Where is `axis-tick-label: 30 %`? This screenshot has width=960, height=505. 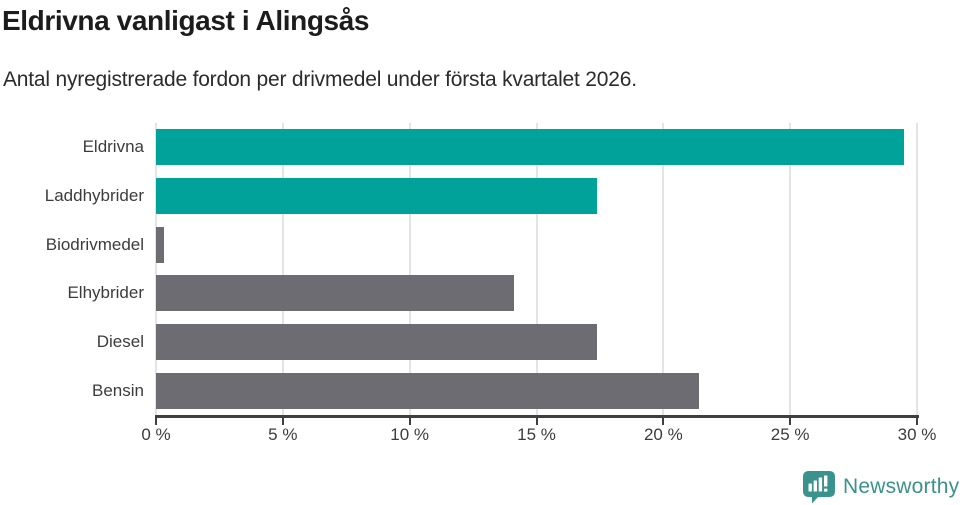
axis-tick-label: 30 % is located at coordinates (917, 434).